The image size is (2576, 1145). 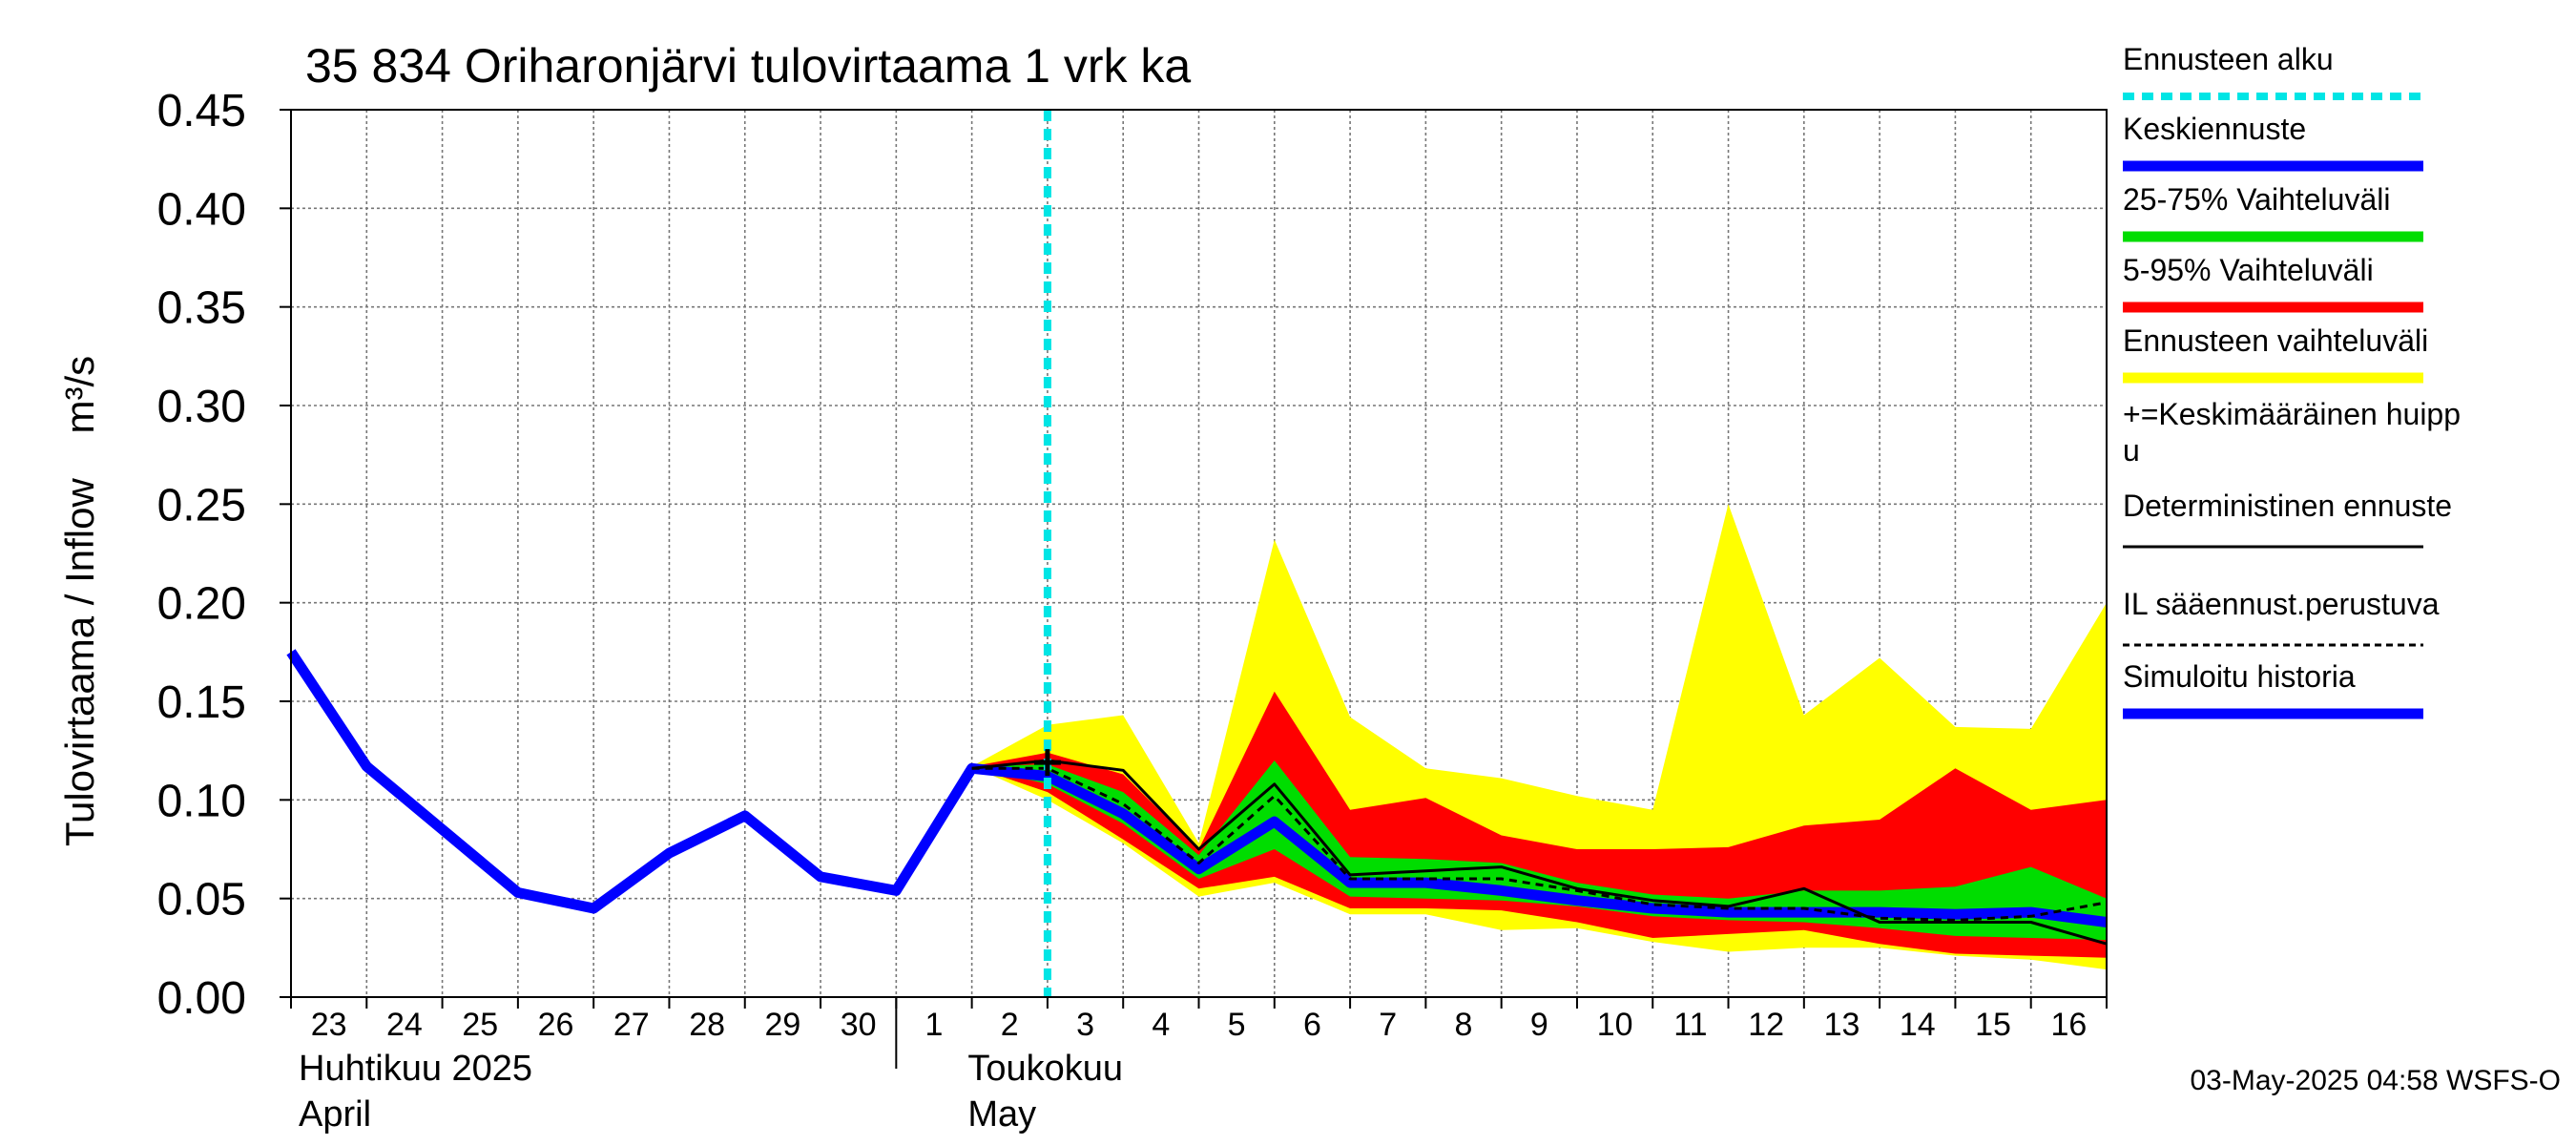 I want to click on x-tick-label: 12, so click(x=1766, y=1025).